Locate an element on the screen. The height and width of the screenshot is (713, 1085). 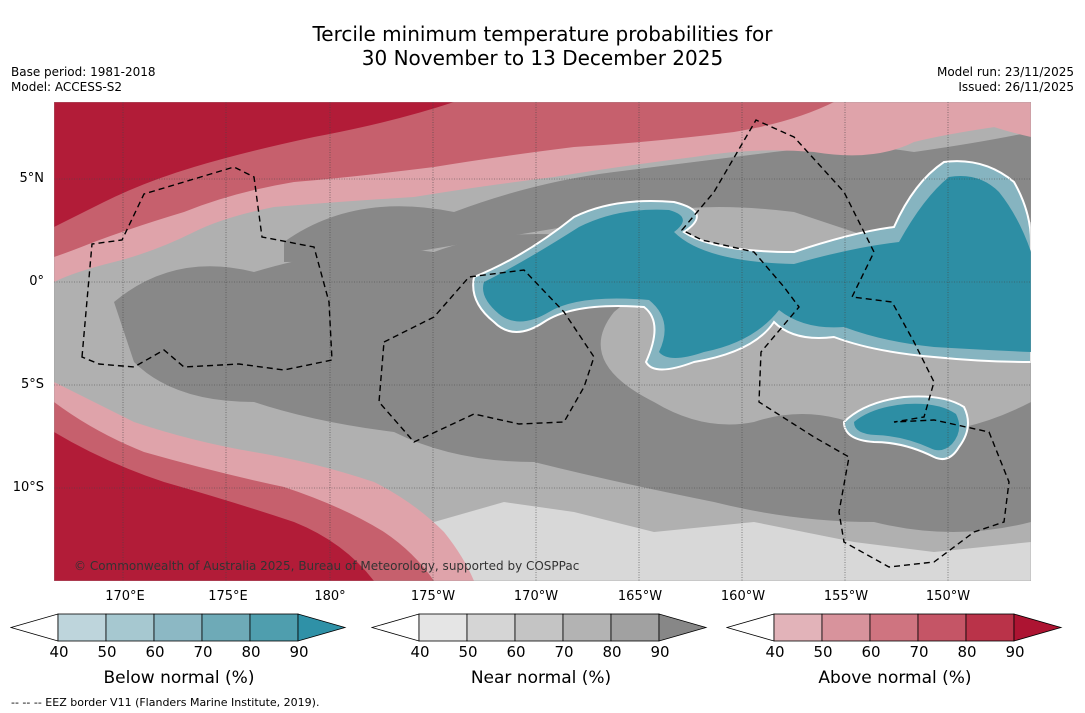
above-normal-northeast is located at coordinates (1007, 119).